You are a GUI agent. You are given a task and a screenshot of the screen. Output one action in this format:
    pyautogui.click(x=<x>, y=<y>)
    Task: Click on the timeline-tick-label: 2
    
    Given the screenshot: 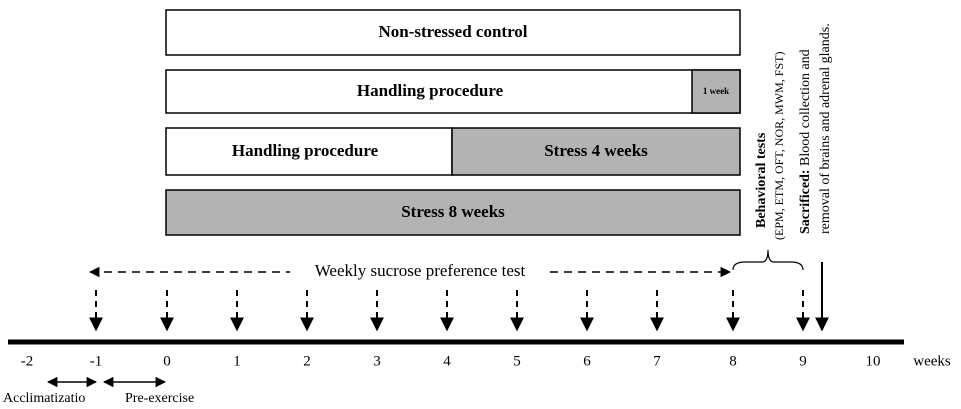 What is the action you would take?
    pyautogui.click(x=307, y=361)
    